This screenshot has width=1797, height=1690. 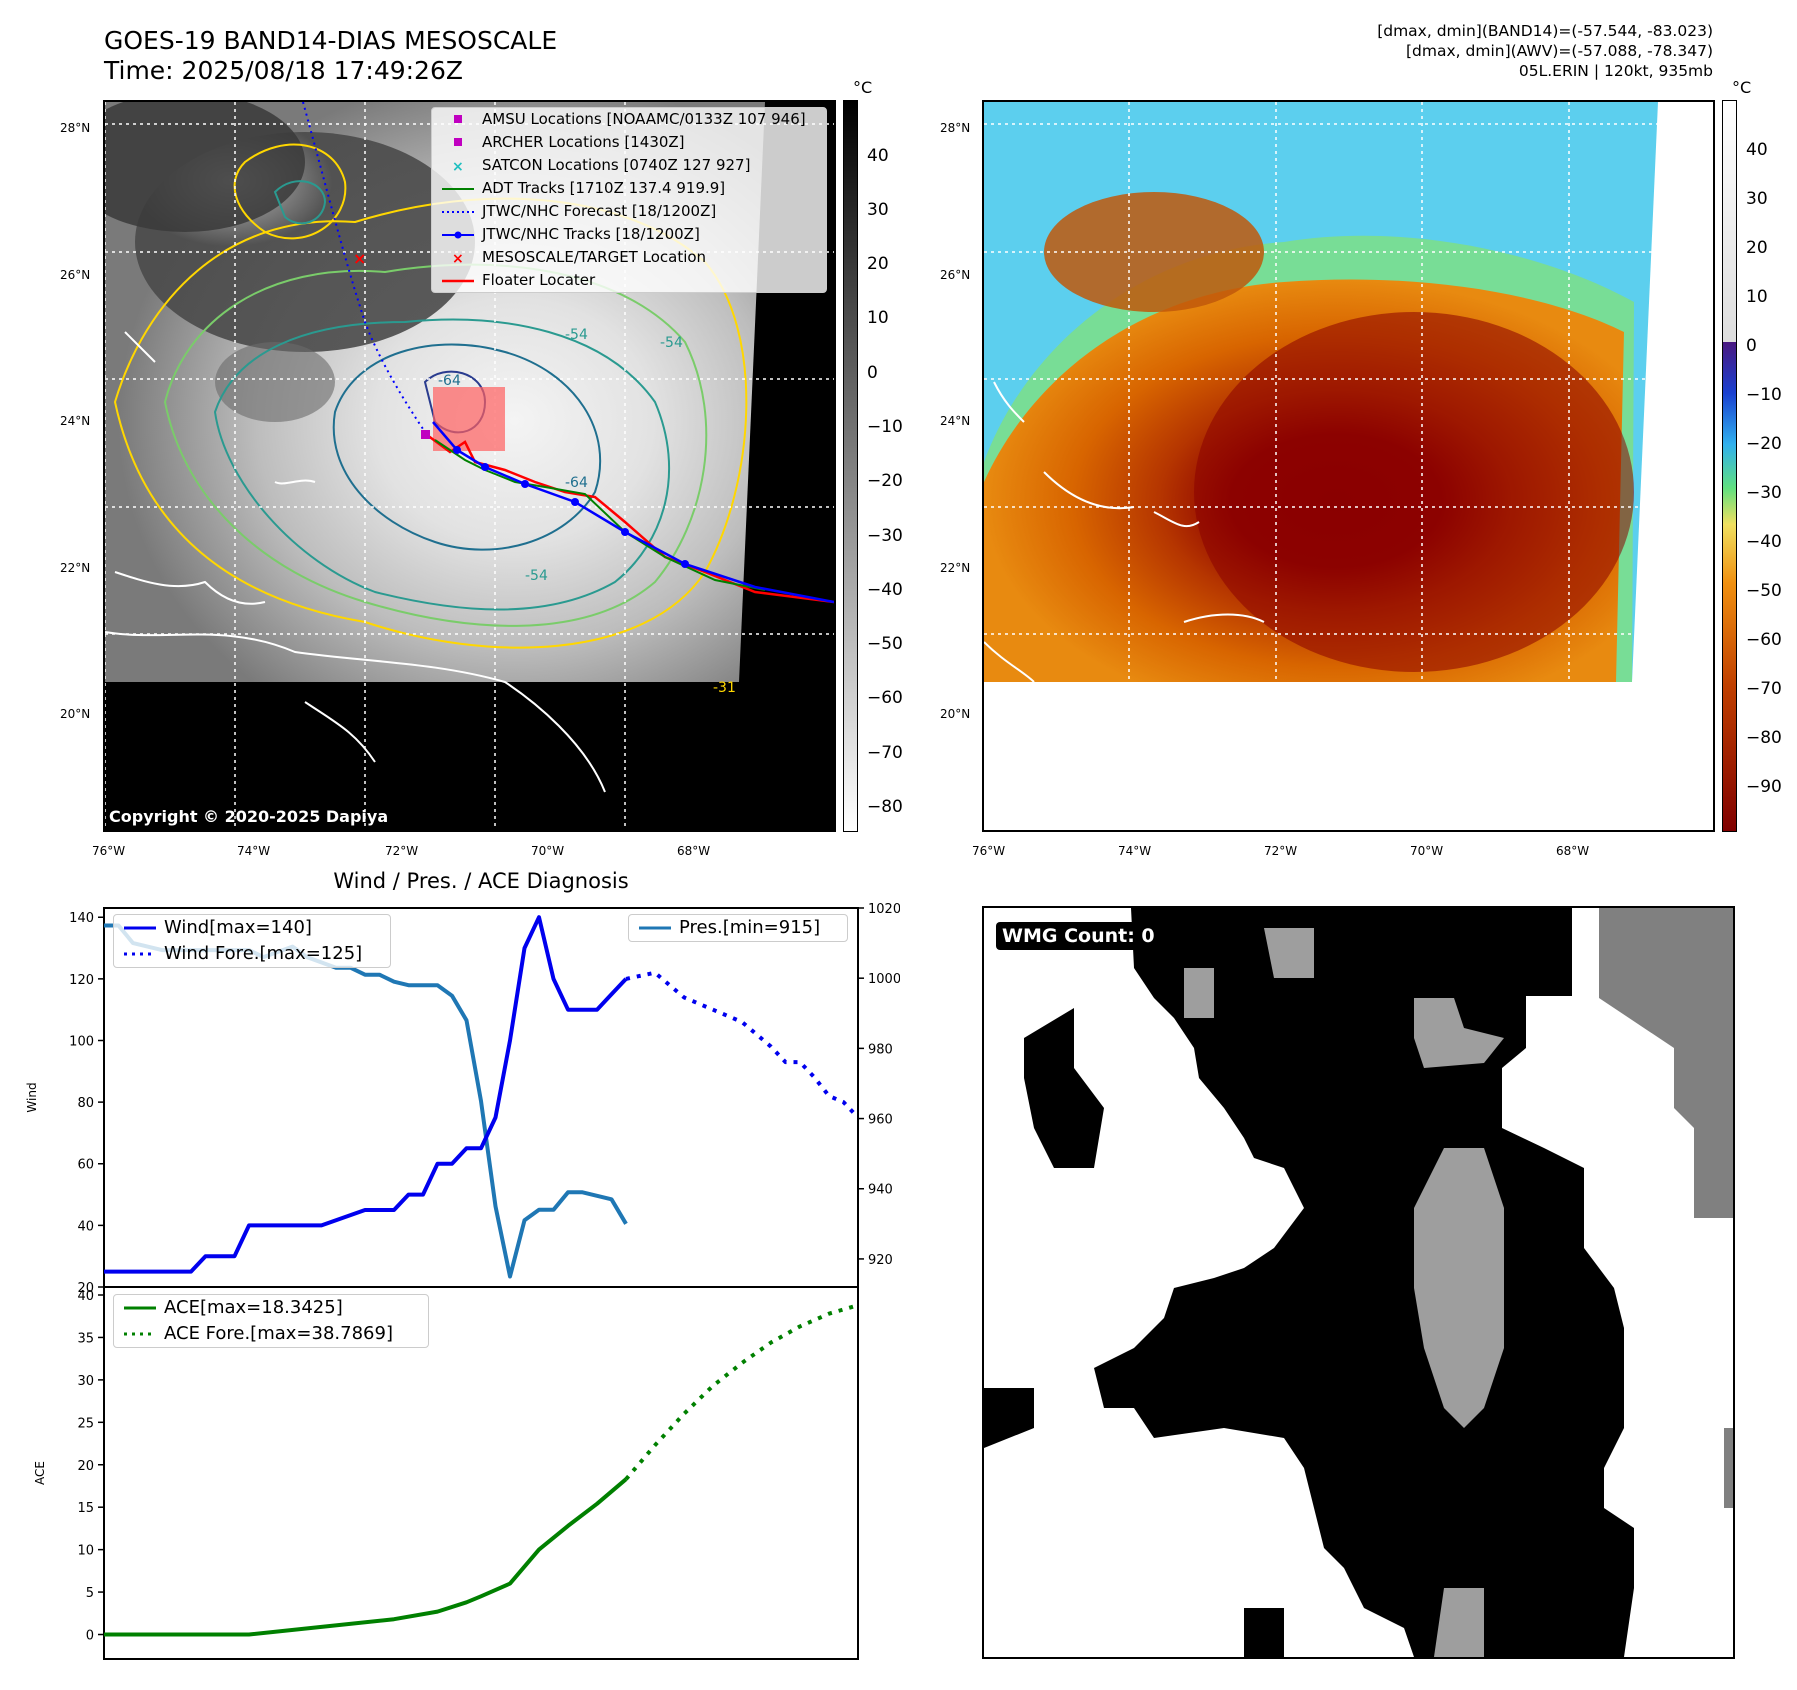 What do you see at coordinates (628, 517) in the screenshot?
I see `floater-track` at bounding box center [628, 517].